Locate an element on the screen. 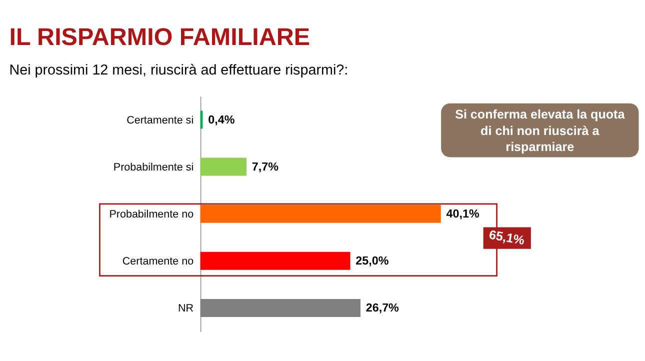  y-tick-label: Certamente si is located at coordinates (160, 120).